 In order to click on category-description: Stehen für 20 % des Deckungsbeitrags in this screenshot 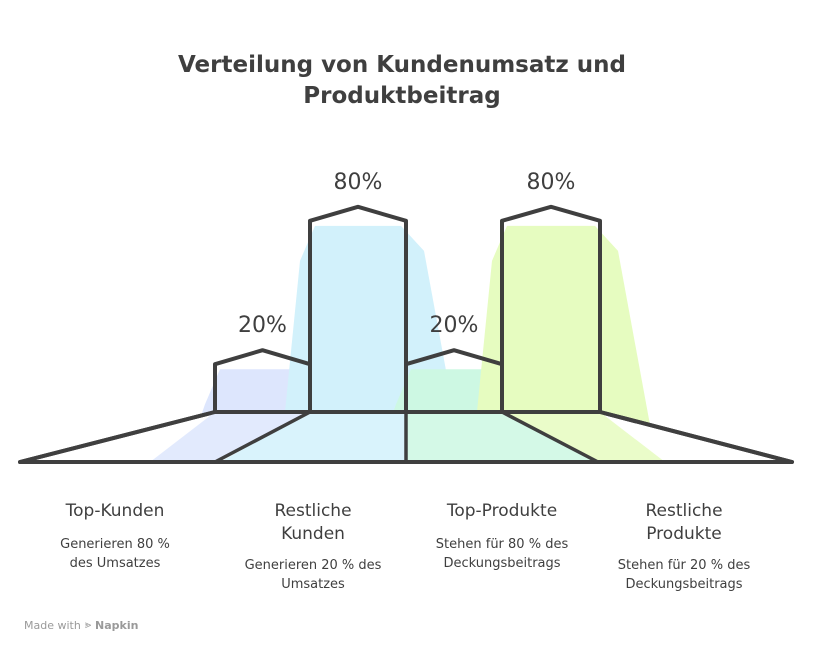, I will do `click(684, 575)`.